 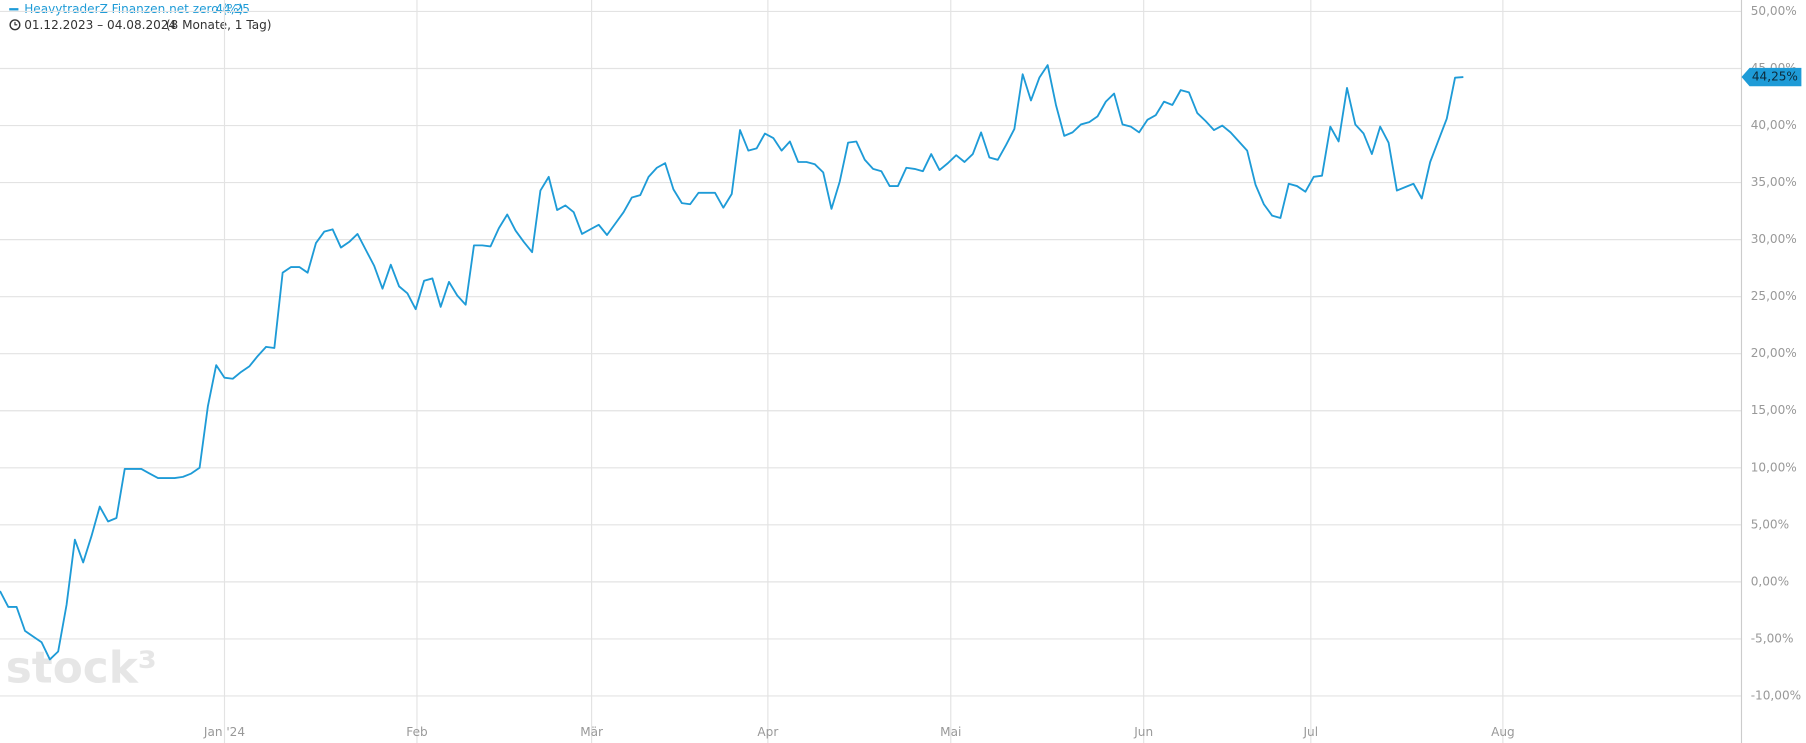 What do you see at coordinates (1774, 239) in the screenshot?
I see `y-tick-label: 30,00%` at bounding box center [1774, 239].